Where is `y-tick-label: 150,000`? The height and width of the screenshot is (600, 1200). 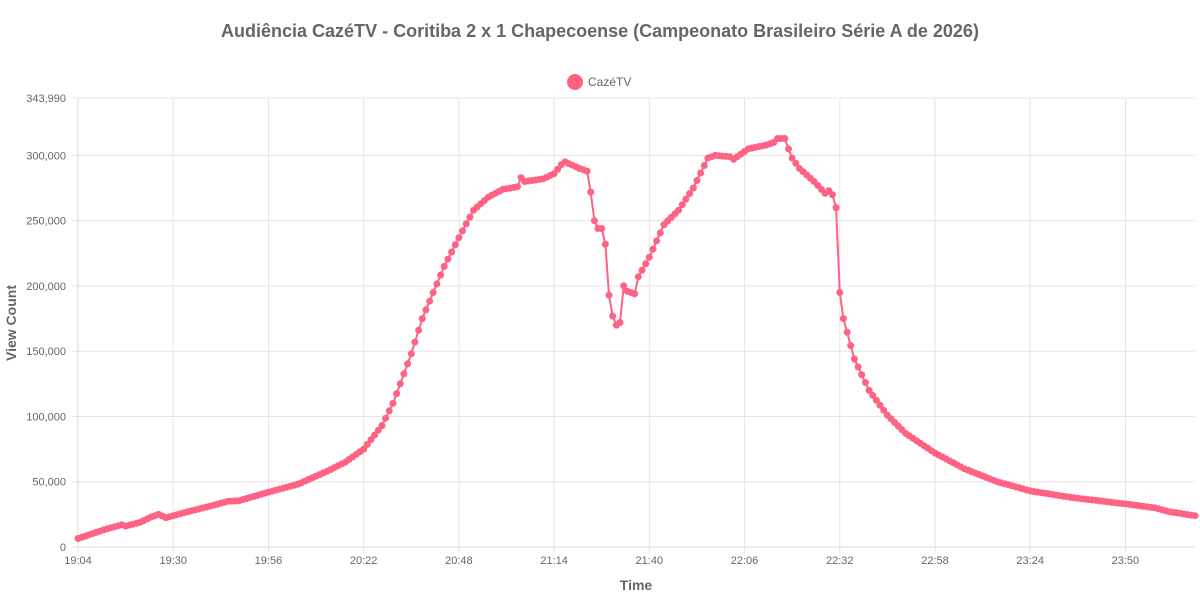 y-tick-label: 150,000 is located at coordinates (46, 352).